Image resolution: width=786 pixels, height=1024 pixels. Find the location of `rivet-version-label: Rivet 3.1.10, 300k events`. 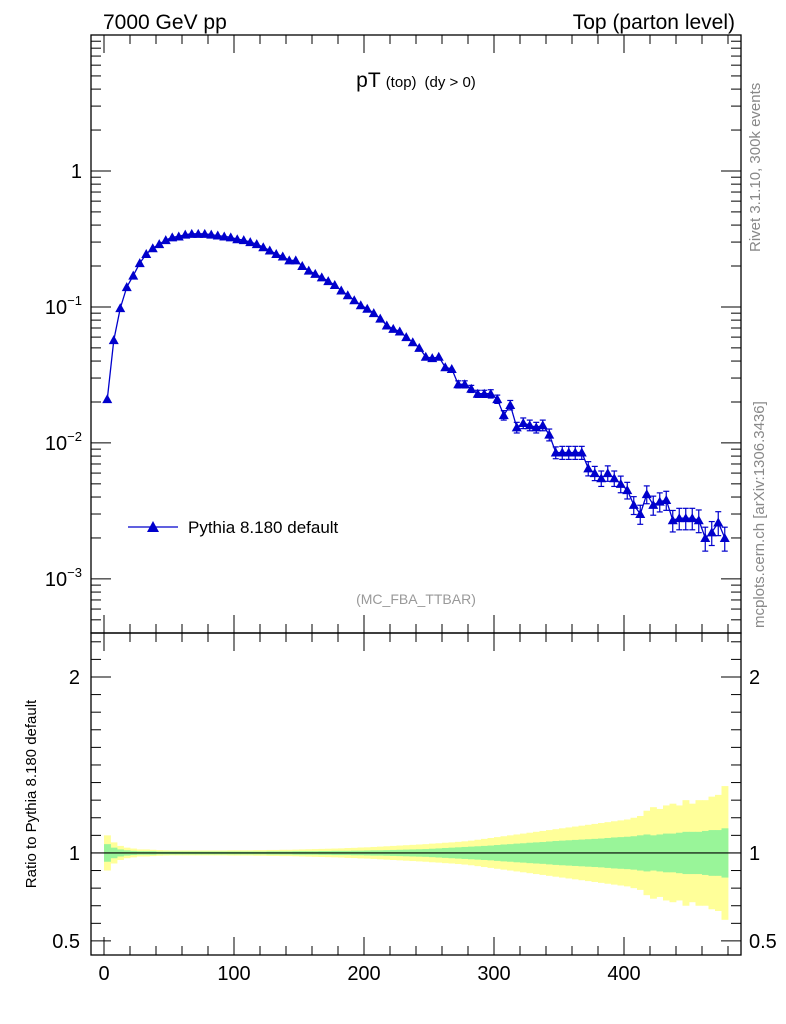

rivet-version-label: Rivet 3.1.10, 300k events is located at coordinates (755, 167).